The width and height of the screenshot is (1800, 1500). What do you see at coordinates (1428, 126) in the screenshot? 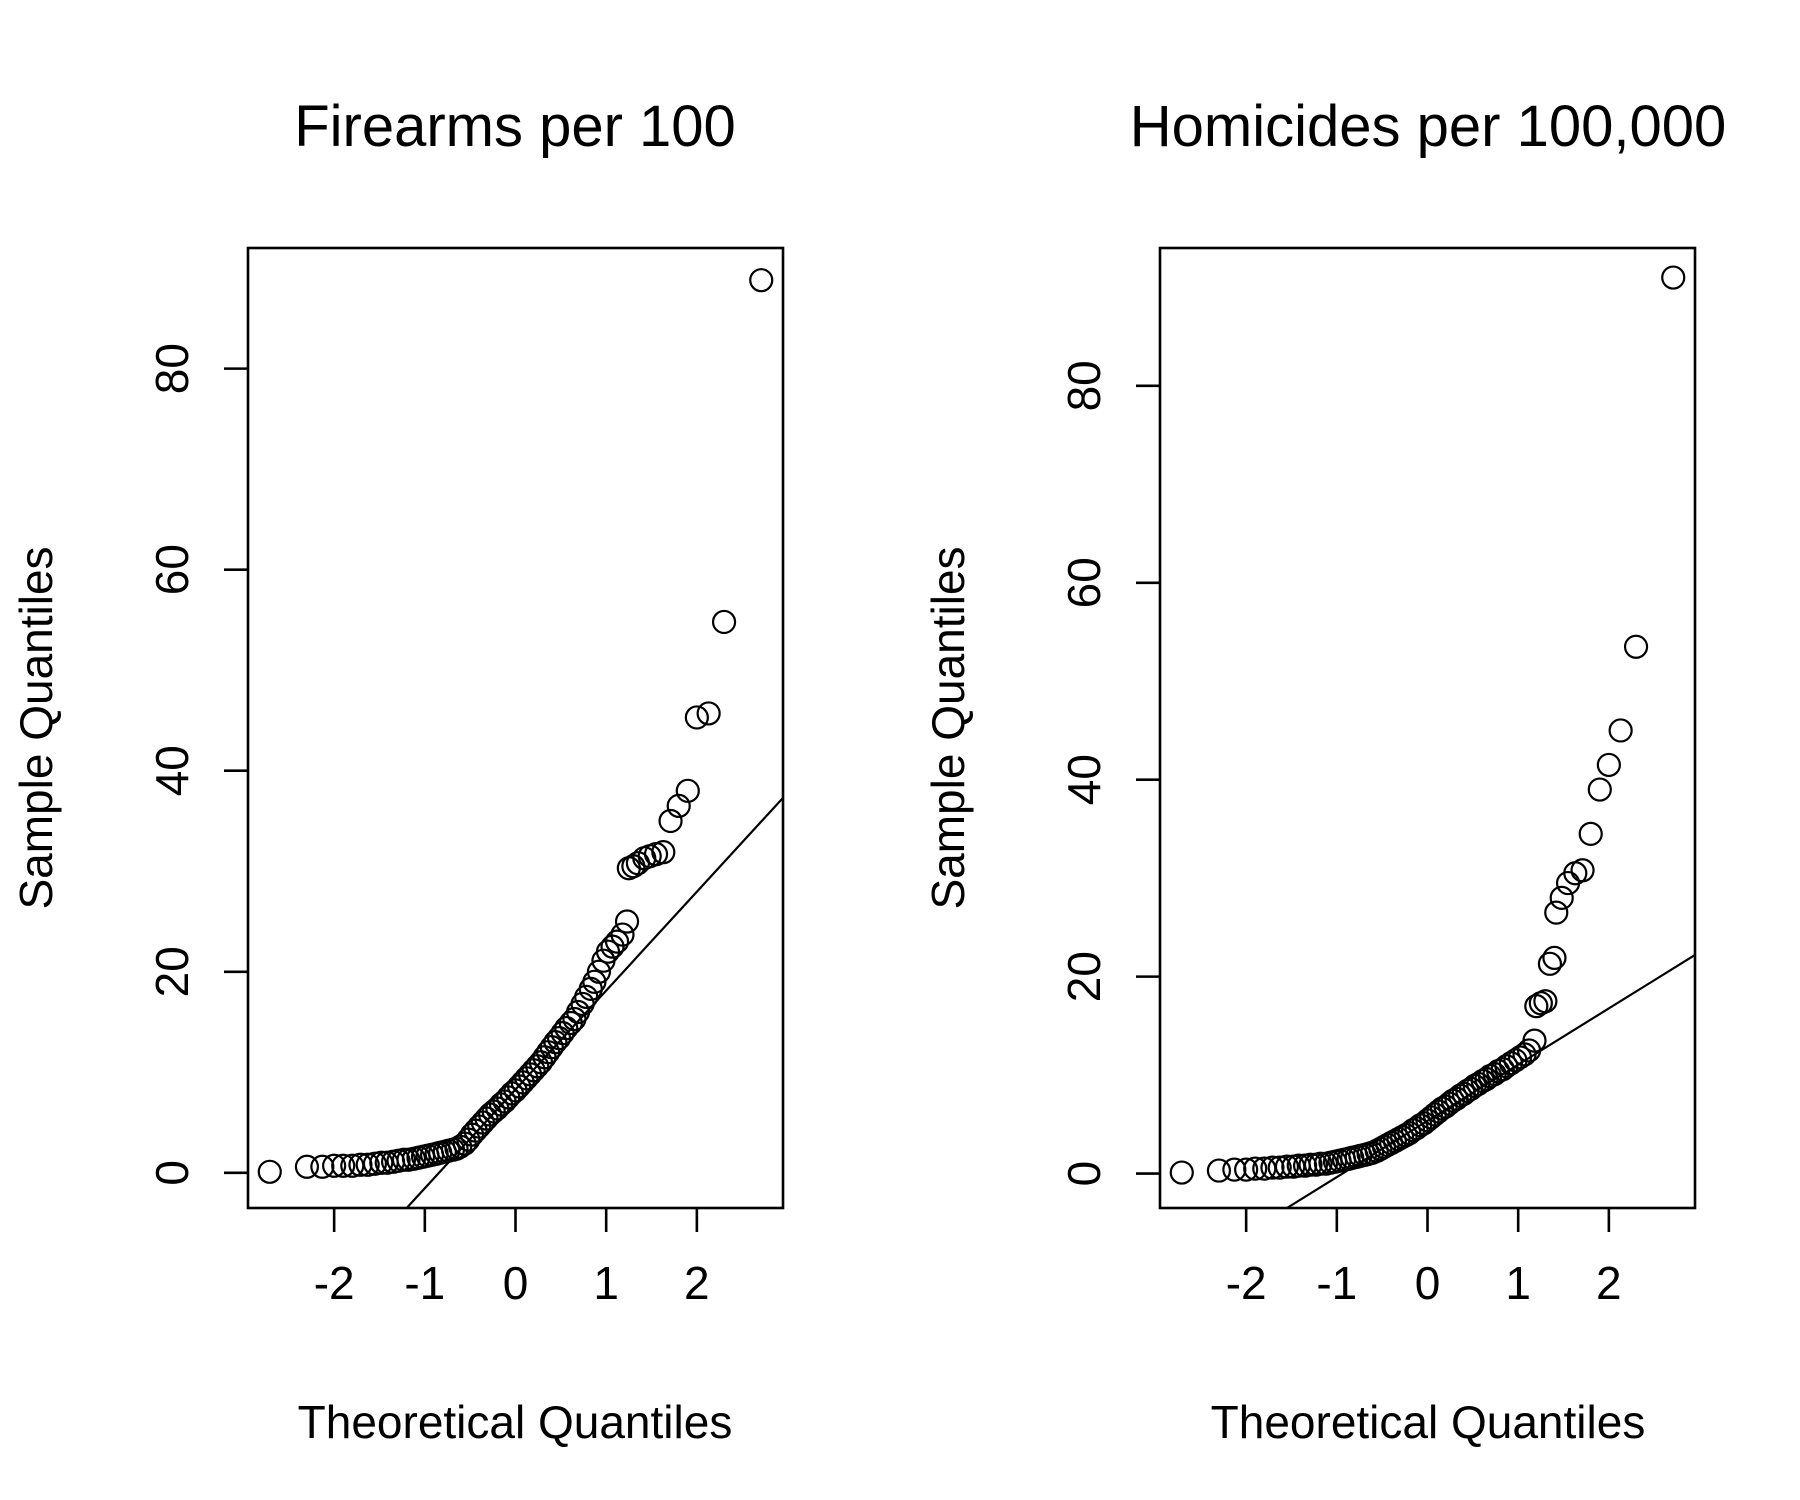
I see `chart-title: Homicides per 100,000` at bounding box center [1428, 126].